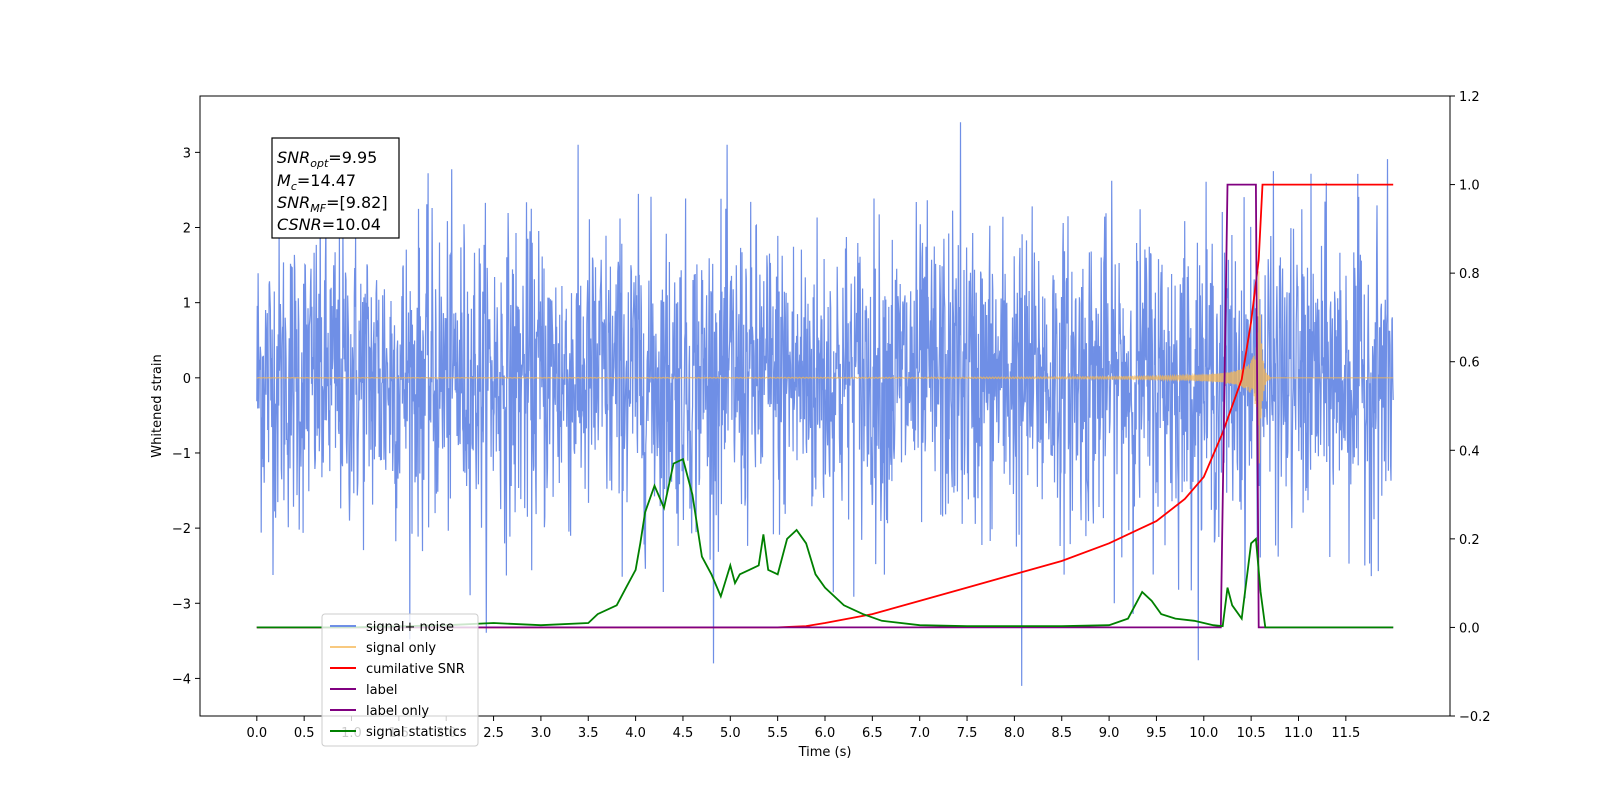 This screenshot has width=1600, height=800. What do you see at coordinates (415, 669) in the screenshot?
I see `legend-label: cumilative SNR` at bounding box center [415, 669].